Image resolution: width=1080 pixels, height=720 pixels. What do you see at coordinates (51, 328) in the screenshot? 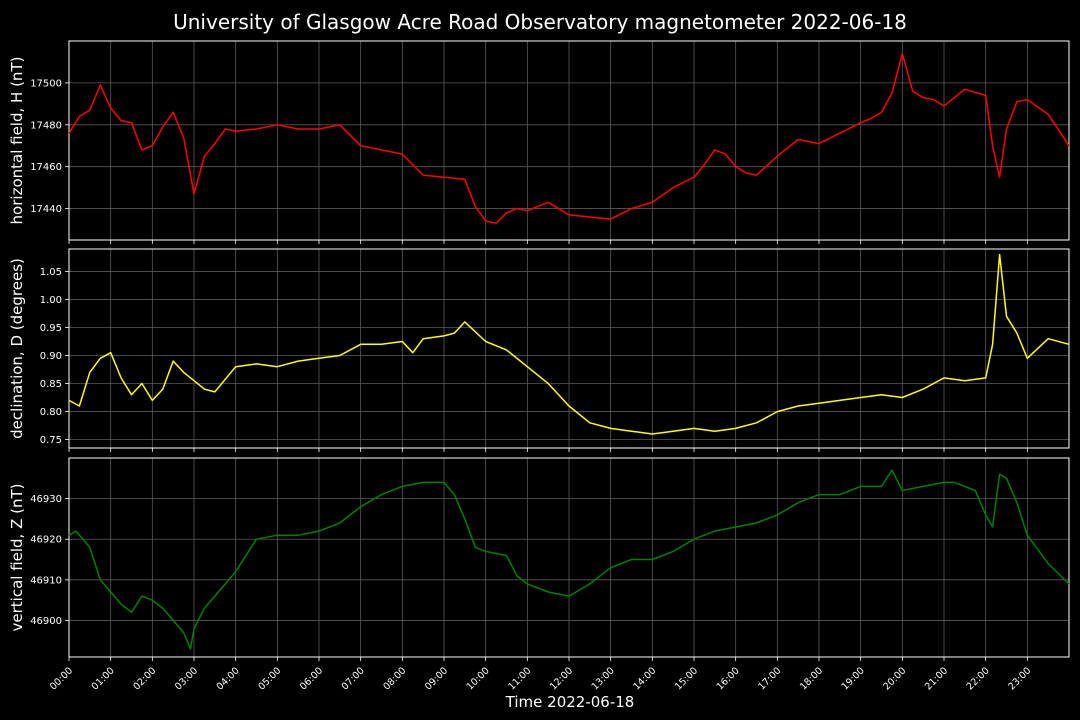
I see `y-tick-label: 0.95` at bounding box center [51, 328].